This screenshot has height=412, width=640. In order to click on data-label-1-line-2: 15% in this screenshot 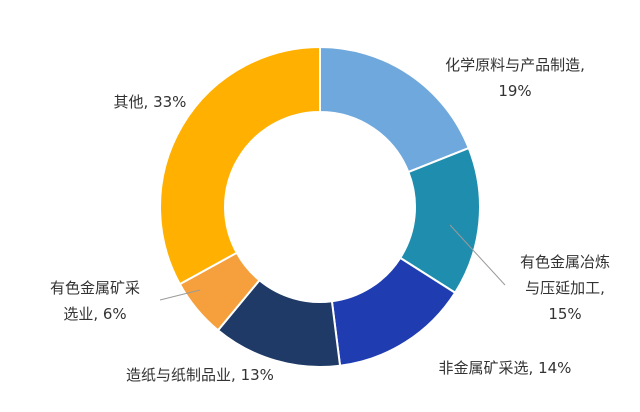, I will do `click(564, 314)`.